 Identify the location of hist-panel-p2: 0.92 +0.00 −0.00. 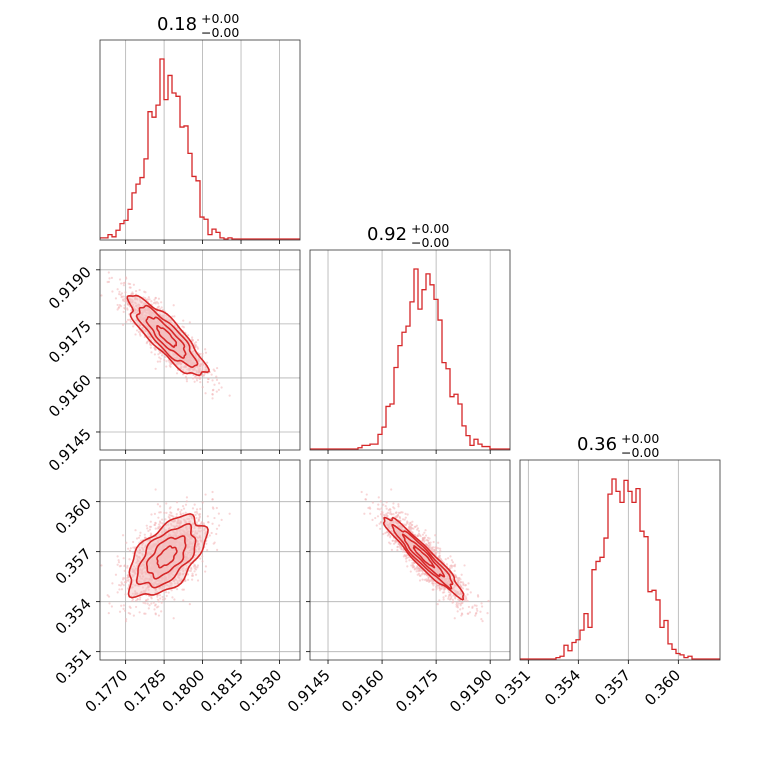
(410, 336).